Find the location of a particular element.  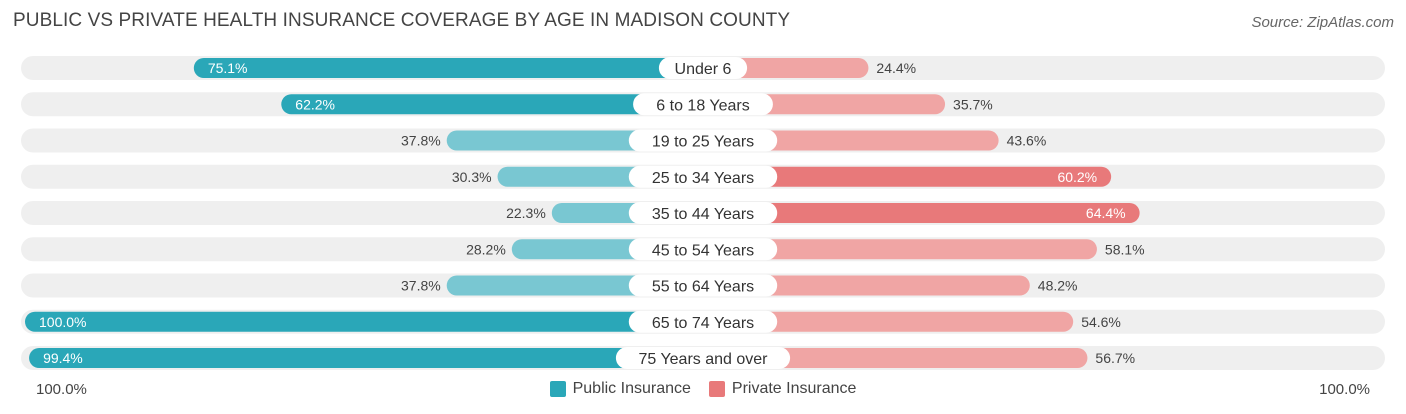

category-label: 55 to 64 Years is located at coordinates (703, 287).